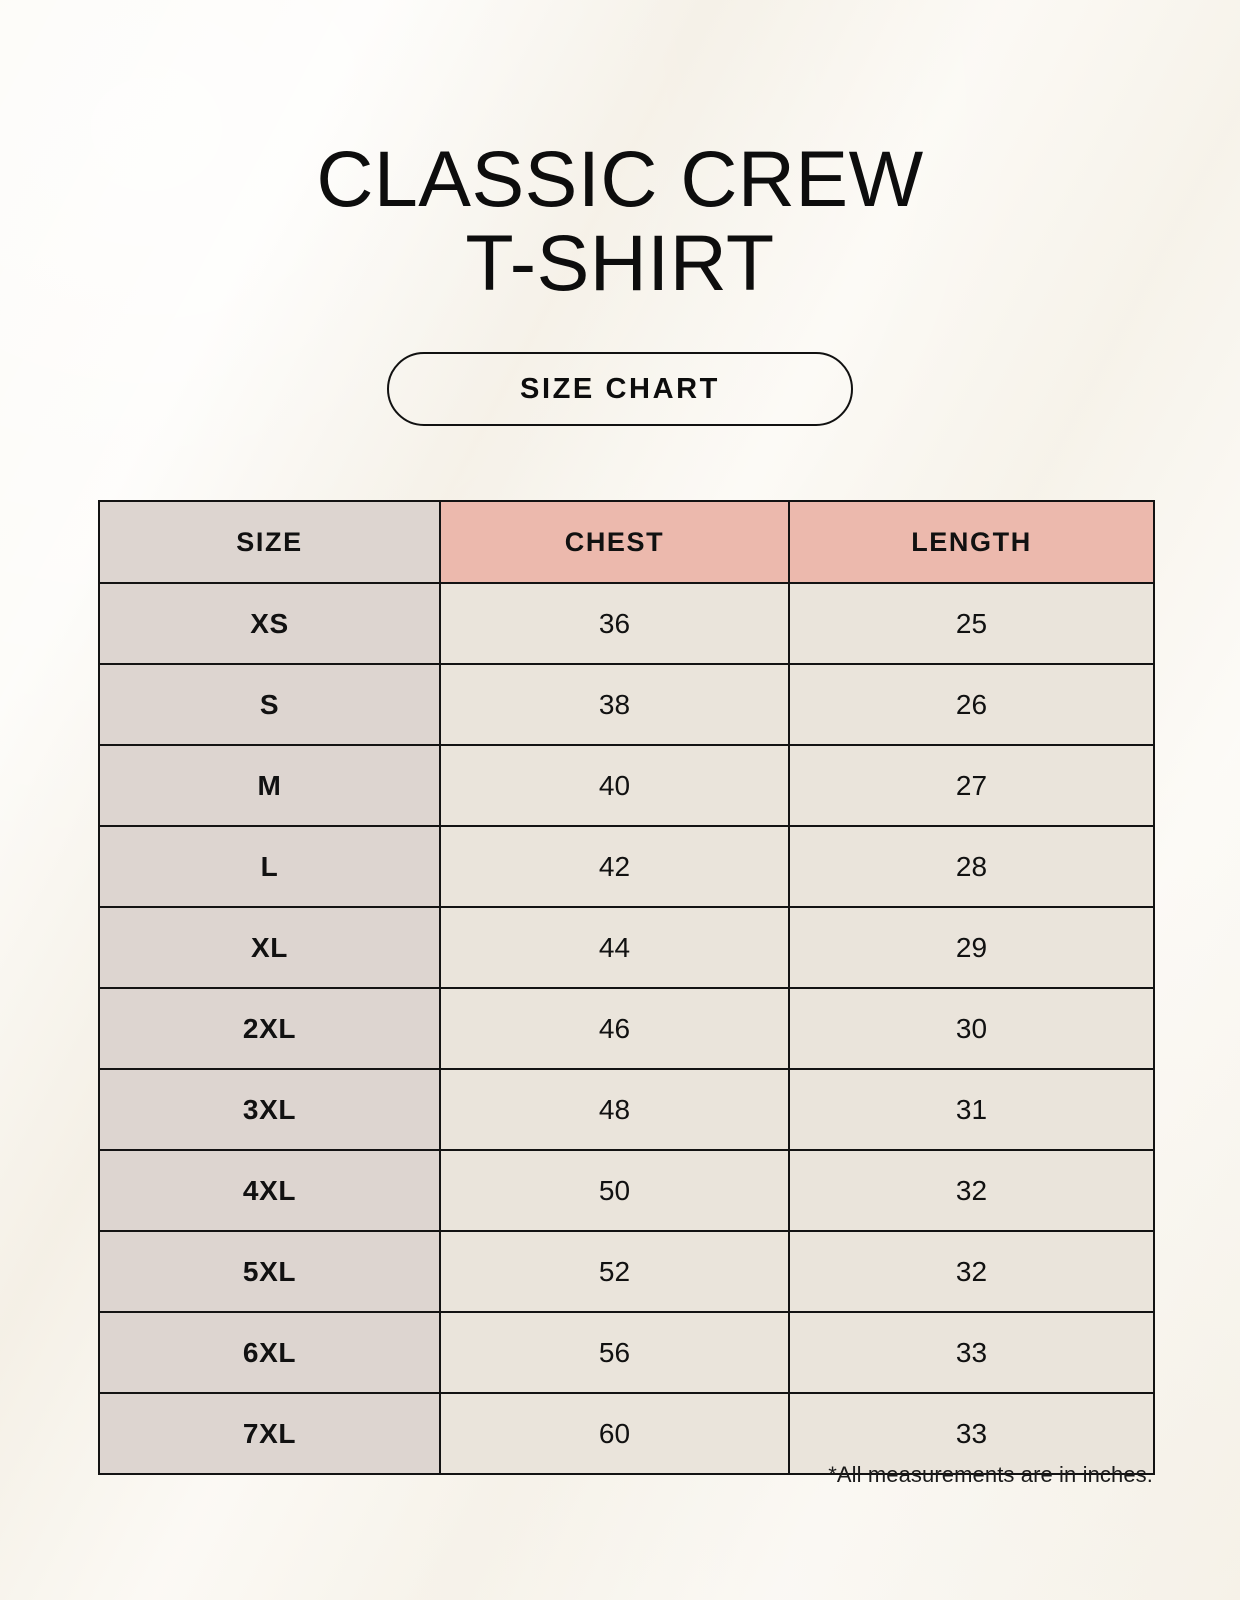 This screenshot has width=1240, height=1600. I want to click on column-header-length: LENGTH, so click(971, 542).